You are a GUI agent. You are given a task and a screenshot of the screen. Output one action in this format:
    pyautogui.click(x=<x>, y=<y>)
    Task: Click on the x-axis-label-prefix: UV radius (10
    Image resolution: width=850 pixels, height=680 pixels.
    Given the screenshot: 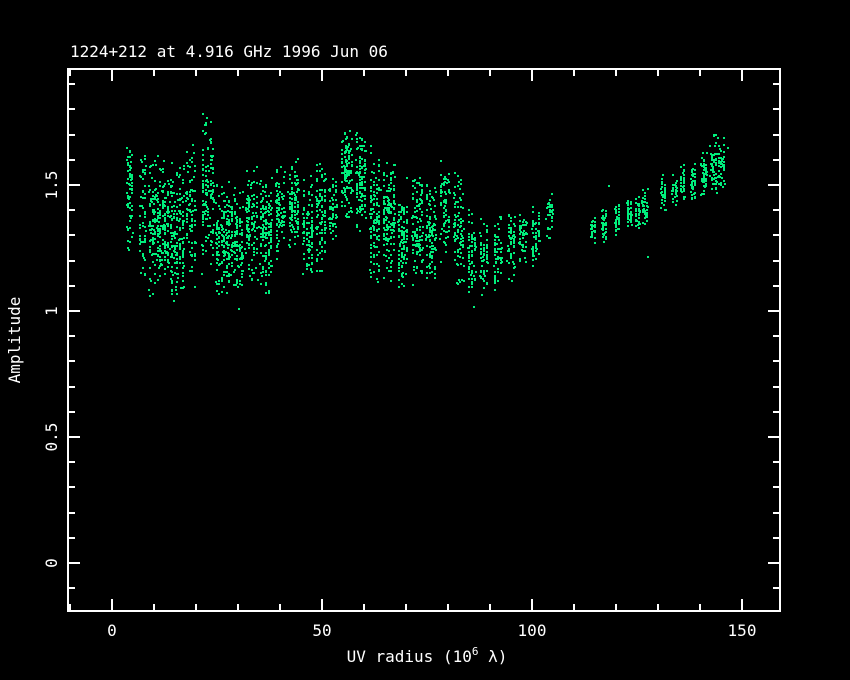 What is the action you would take?
    pyautogui.click(x=409, y=656)
    